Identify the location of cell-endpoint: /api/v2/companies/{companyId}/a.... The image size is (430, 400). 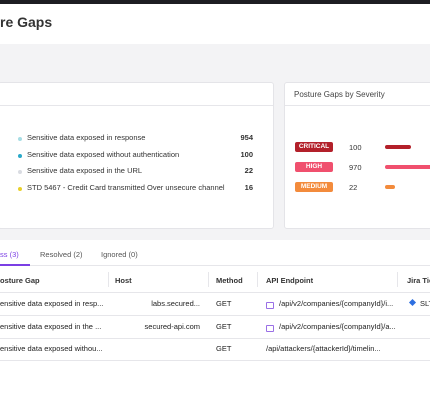
(337, 326).